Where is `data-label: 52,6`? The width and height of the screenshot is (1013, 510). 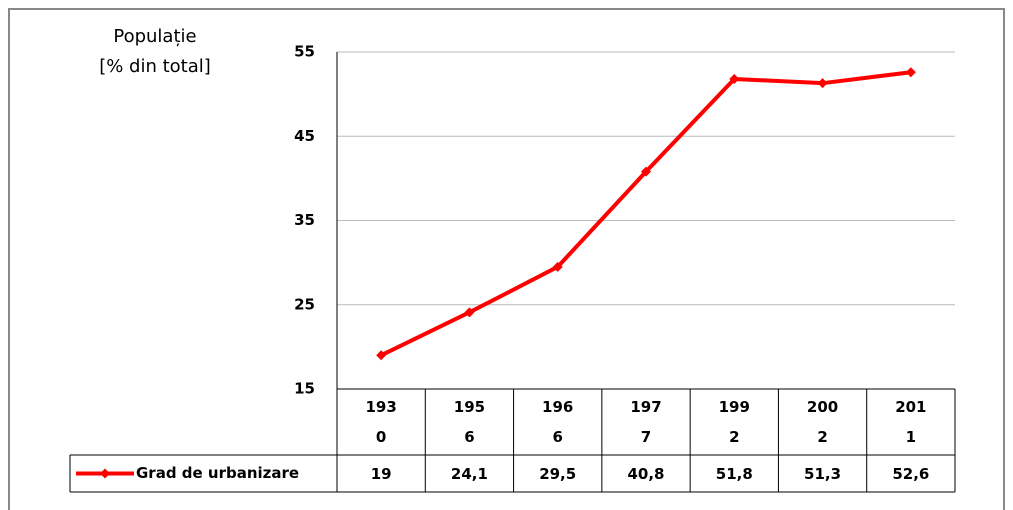 data-label: 52,6 is located at coordinates (911, 473).